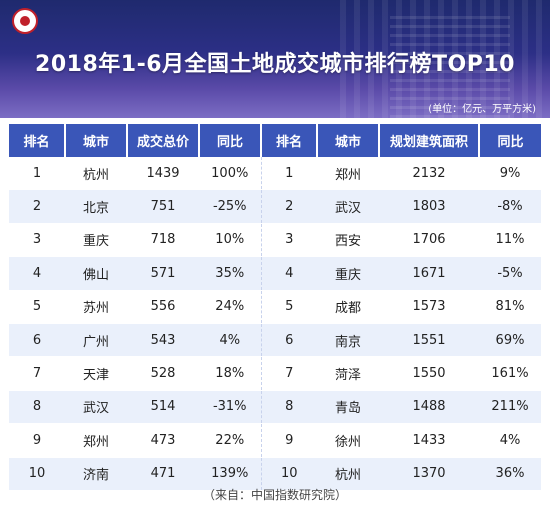 The width and height of the screenshot is (550, 508). What do you see at coordinates (96, 340) in the screenshot?
I see `cell-city: 广州` at bounding box center [96, 340].